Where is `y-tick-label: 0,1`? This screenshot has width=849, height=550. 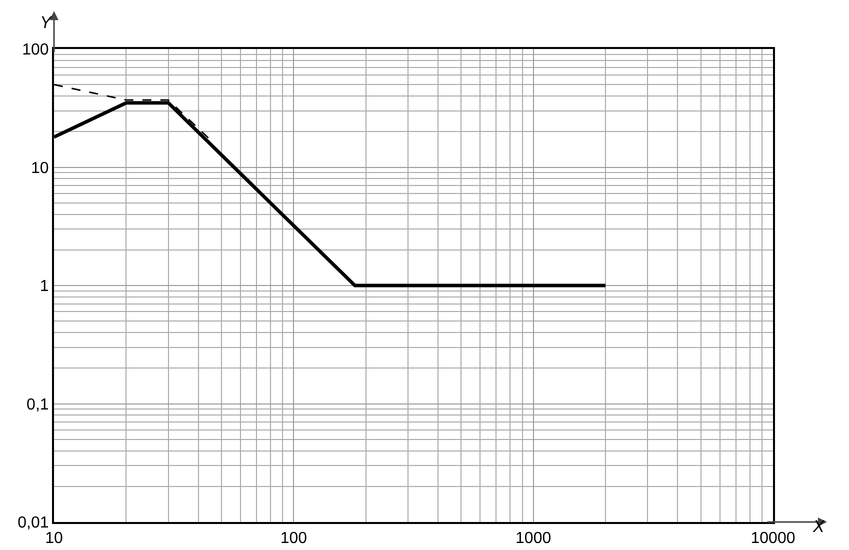
y-tick-label: 0,1 is located at coordinates (37, 405).